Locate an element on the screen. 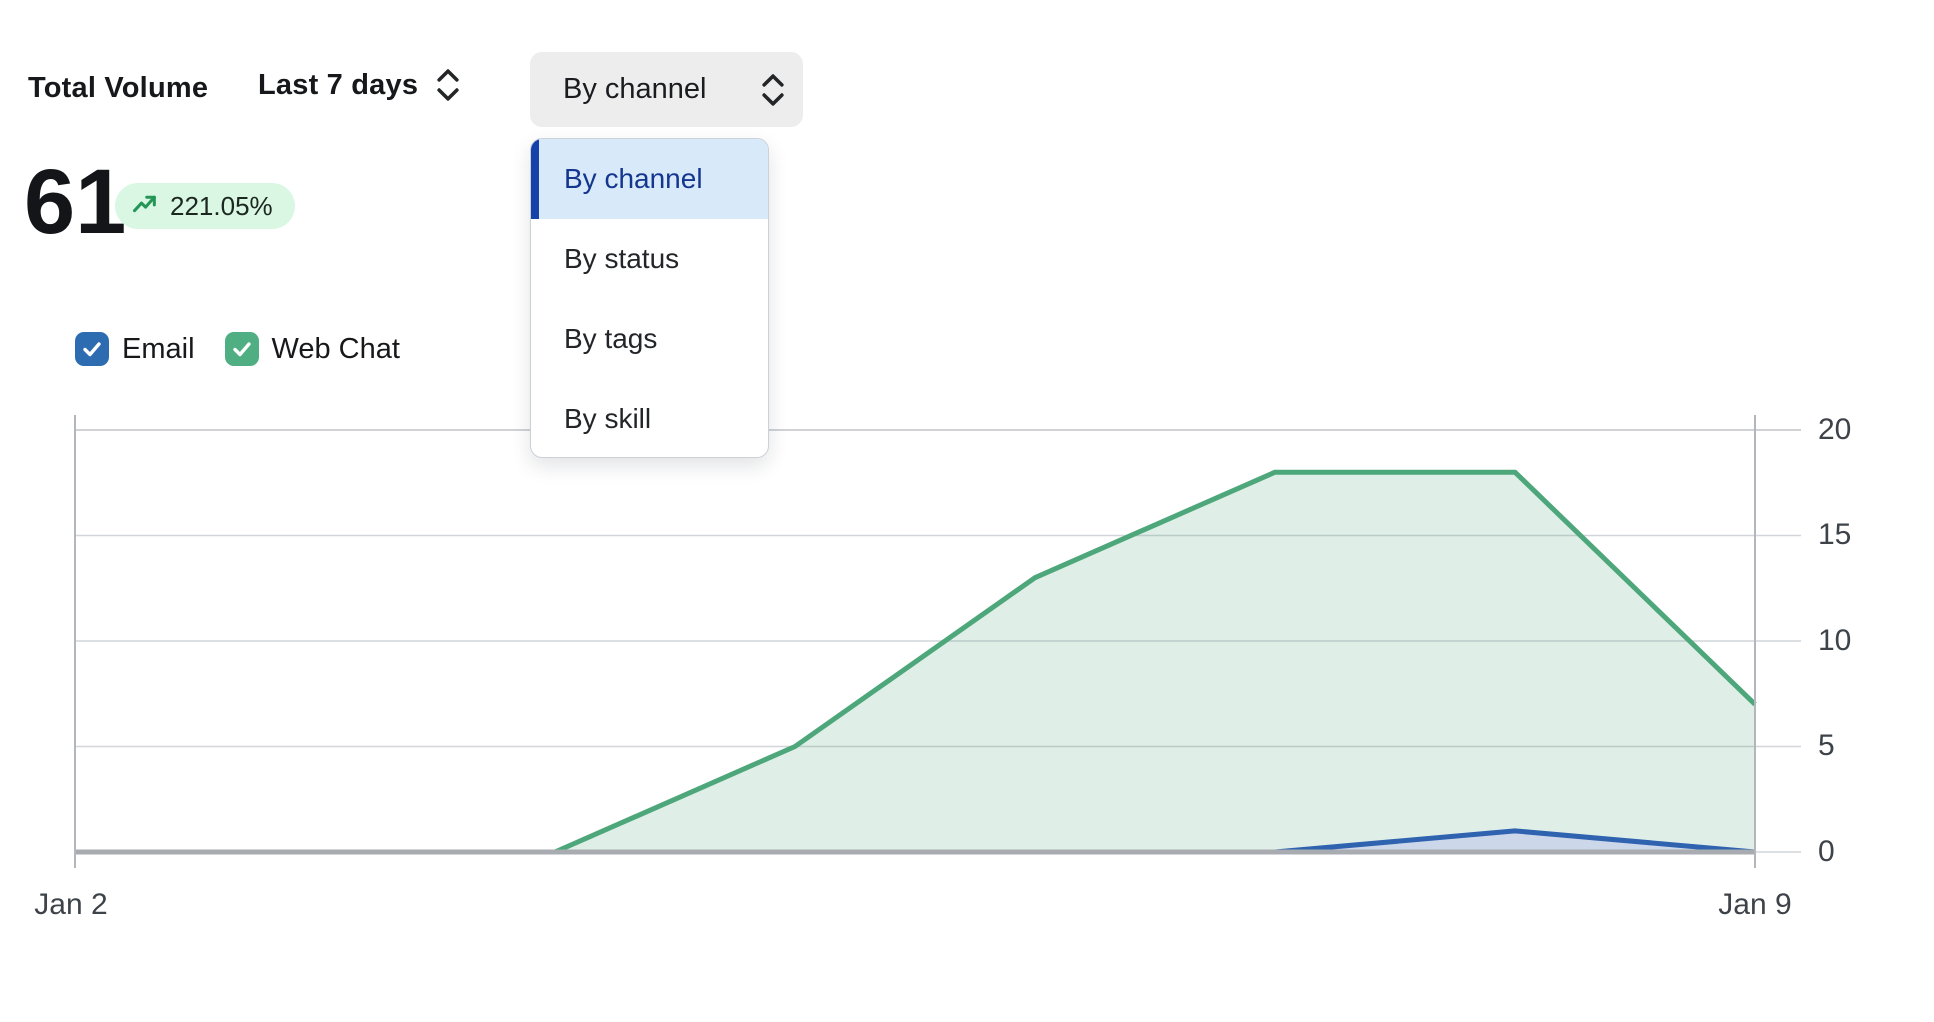 Image resolution: width=1934 pixels, height=1022 pixels. x-axis-label-start: Jan 2 is located at coordinates (71, 904).